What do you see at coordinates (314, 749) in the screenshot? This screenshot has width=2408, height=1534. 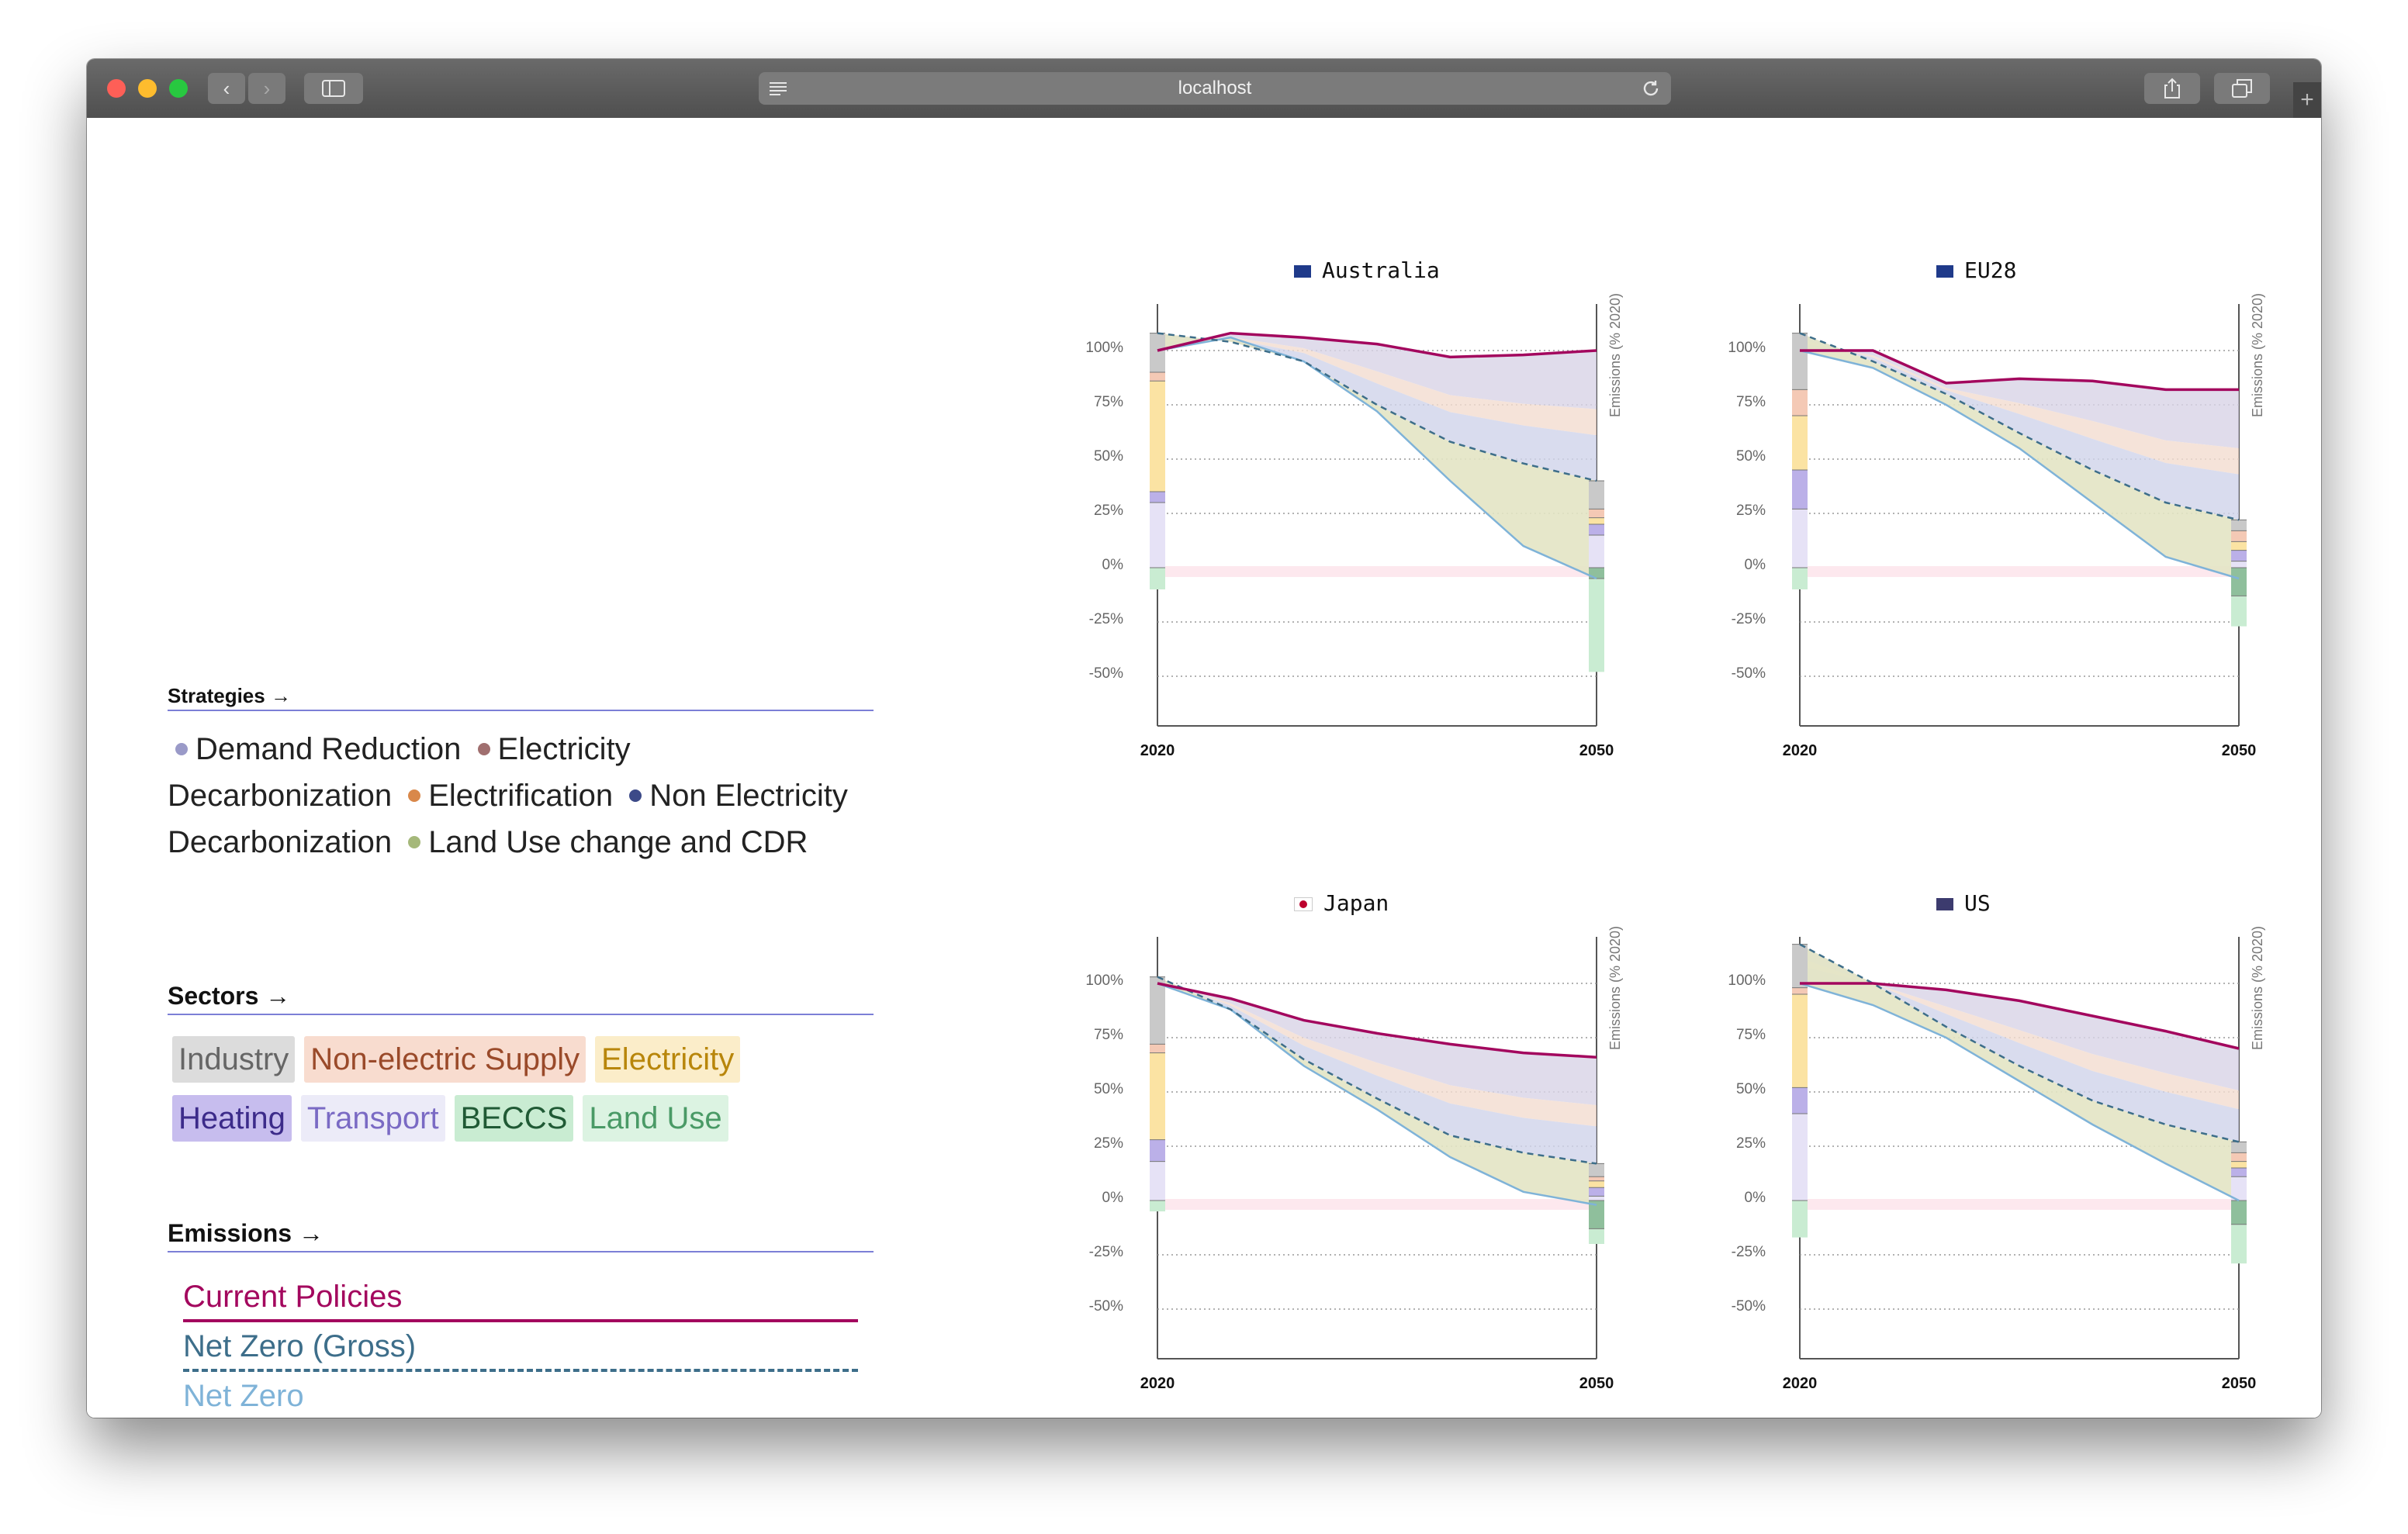 I see `strategy-item-demand-reduction: Demand Reduction` at bounding box center [314, 749].